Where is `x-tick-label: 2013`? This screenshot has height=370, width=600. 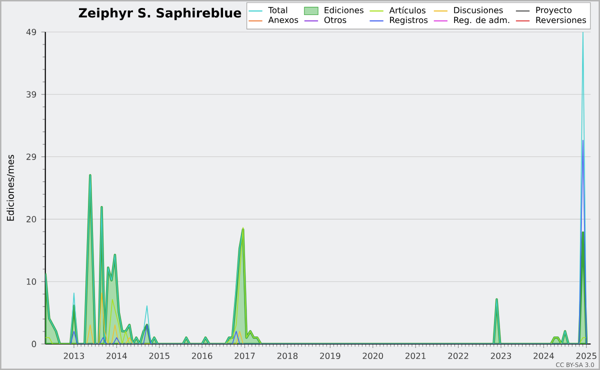
x-tick-label: 2013 is located at coordinates (74, 356).